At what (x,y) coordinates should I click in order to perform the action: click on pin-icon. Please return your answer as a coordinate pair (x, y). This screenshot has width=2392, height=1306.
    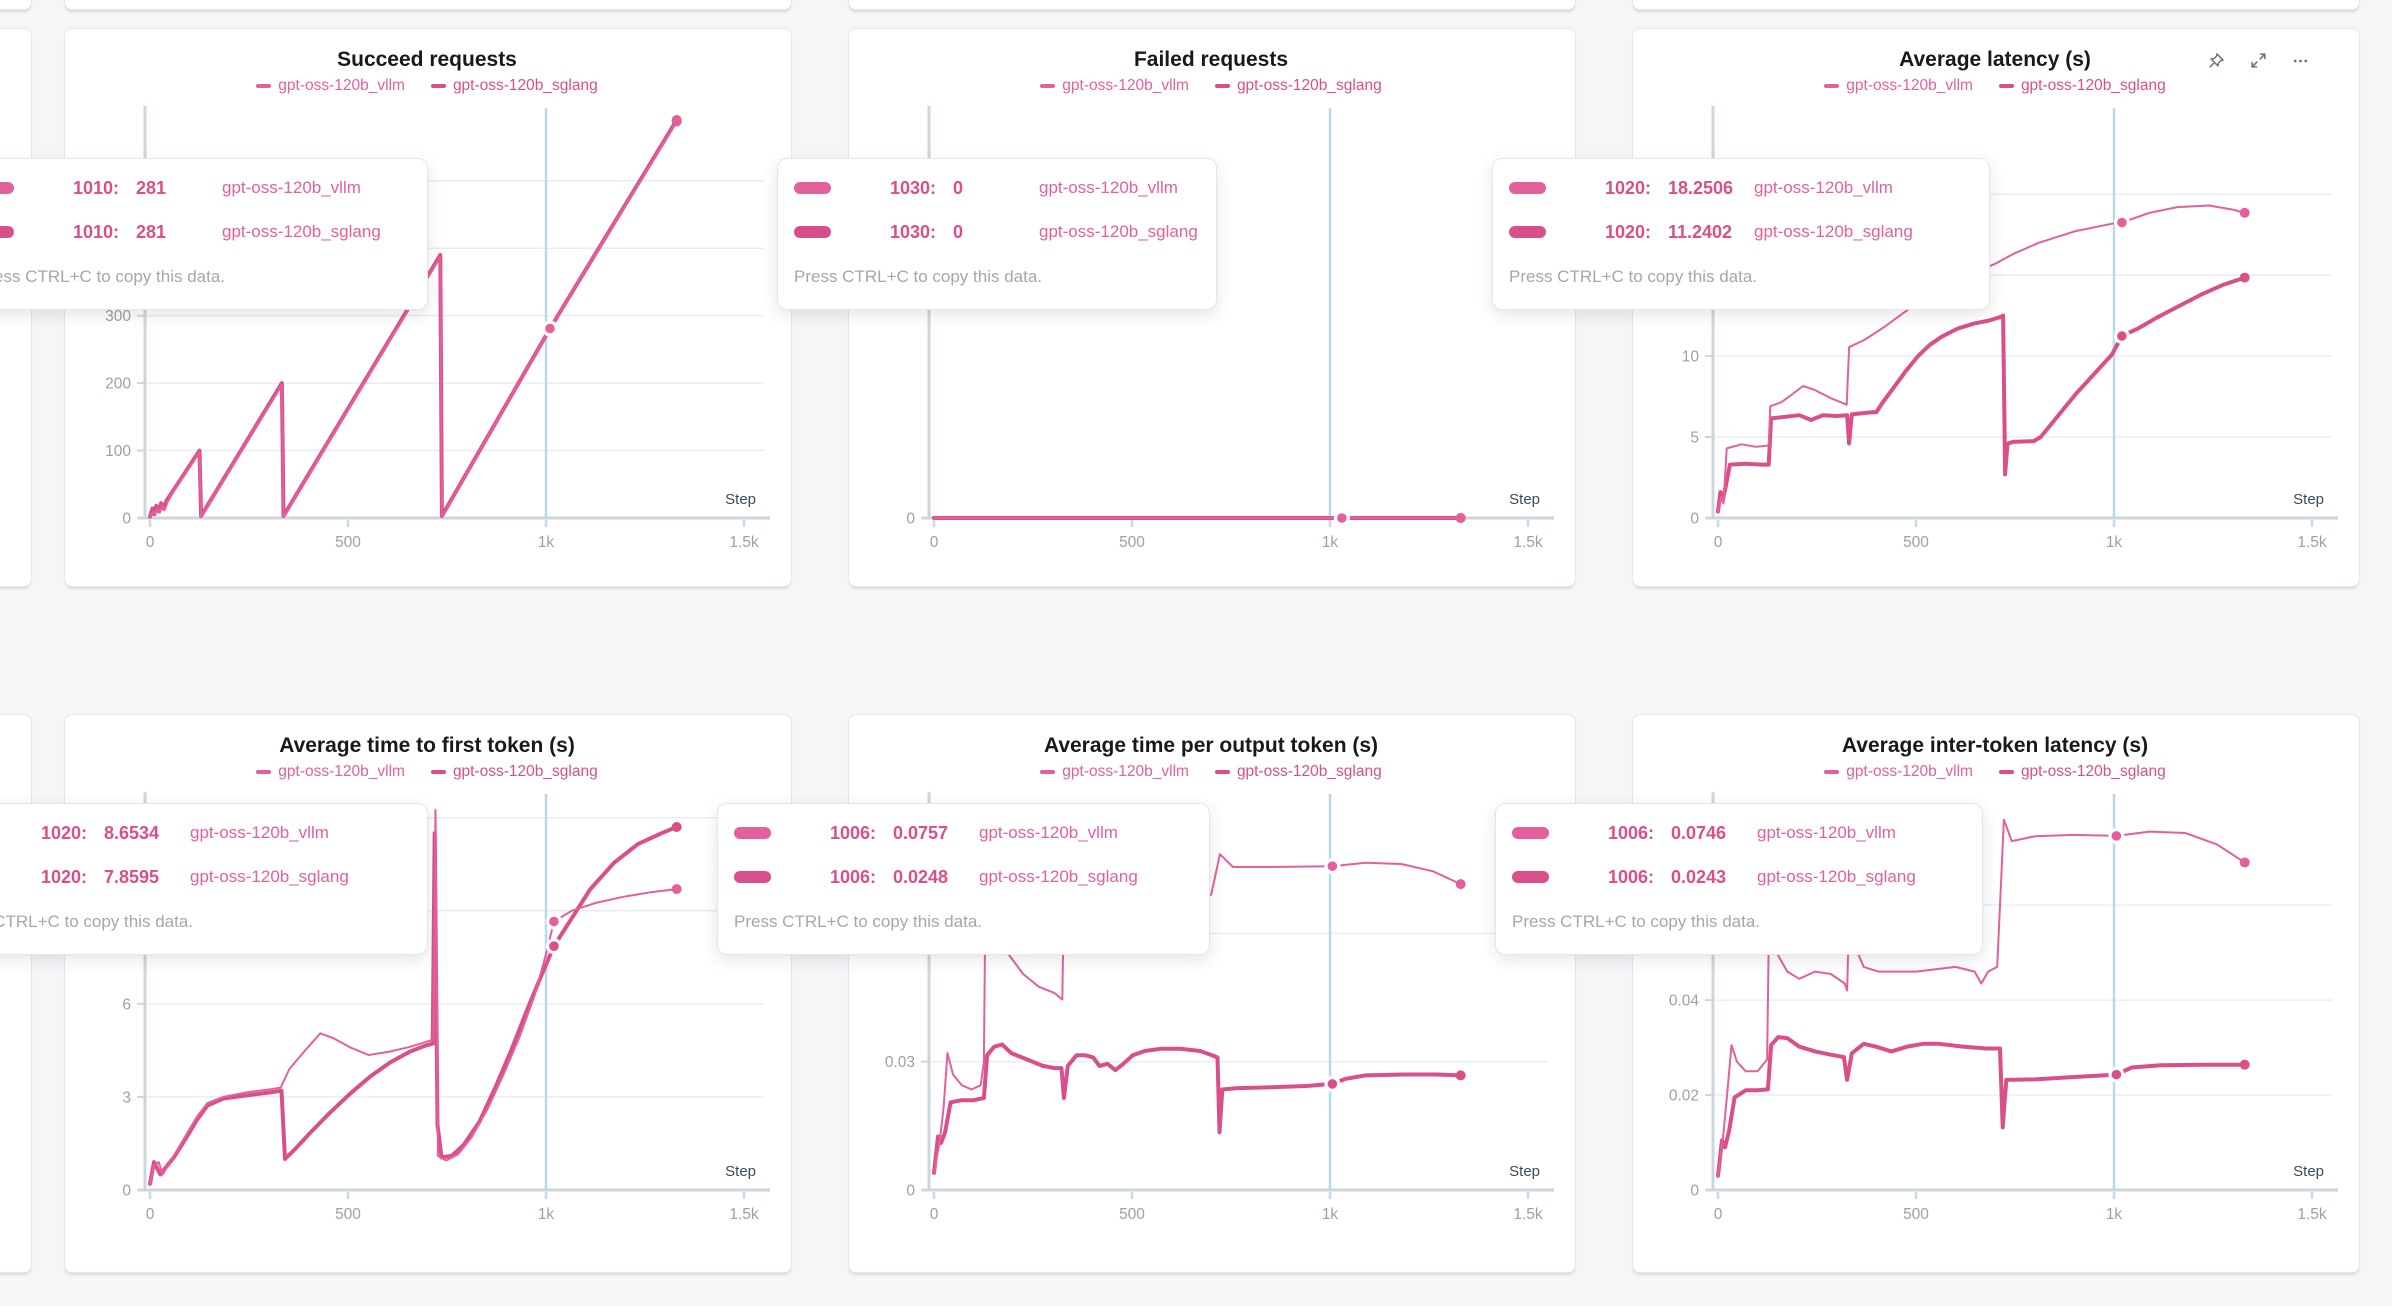
    Looking at the image, I should click on (2216, 60).